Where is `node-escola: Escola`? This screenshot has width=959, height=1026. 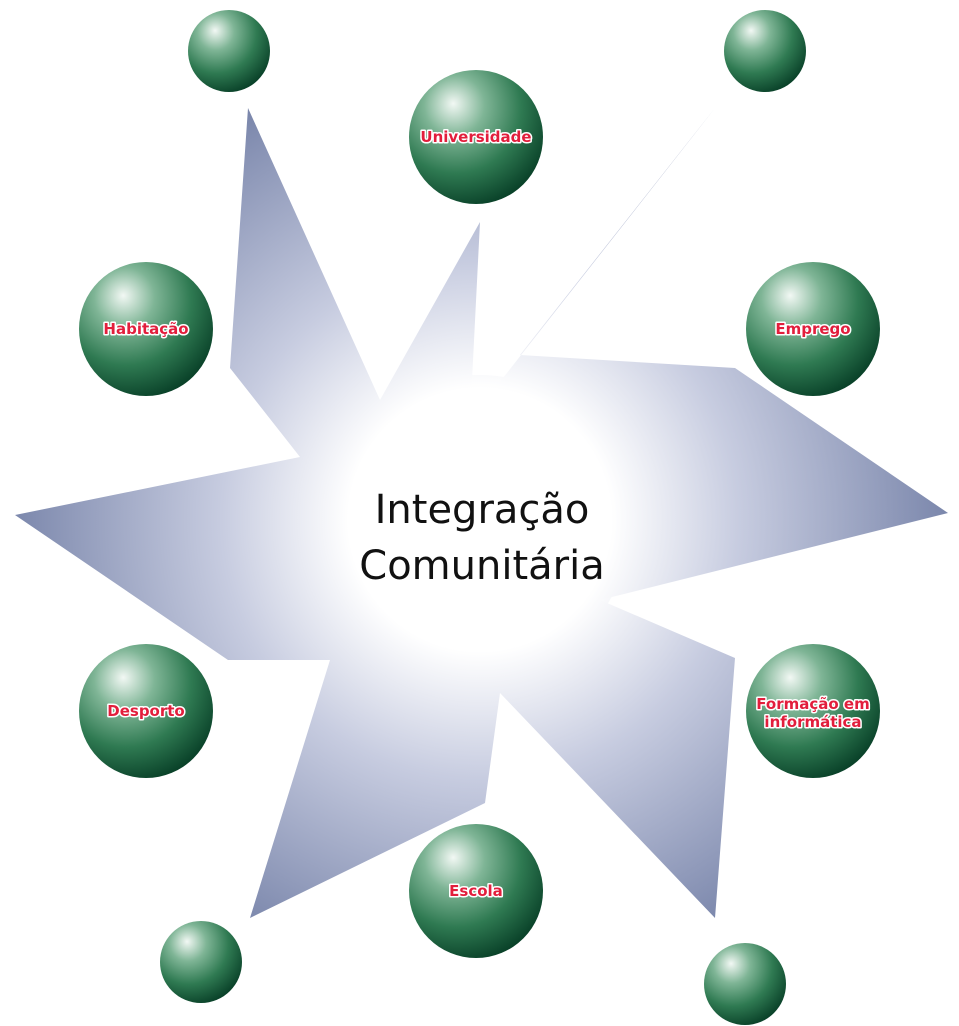 node-escola: Escola is located at coordinates (476, 891).